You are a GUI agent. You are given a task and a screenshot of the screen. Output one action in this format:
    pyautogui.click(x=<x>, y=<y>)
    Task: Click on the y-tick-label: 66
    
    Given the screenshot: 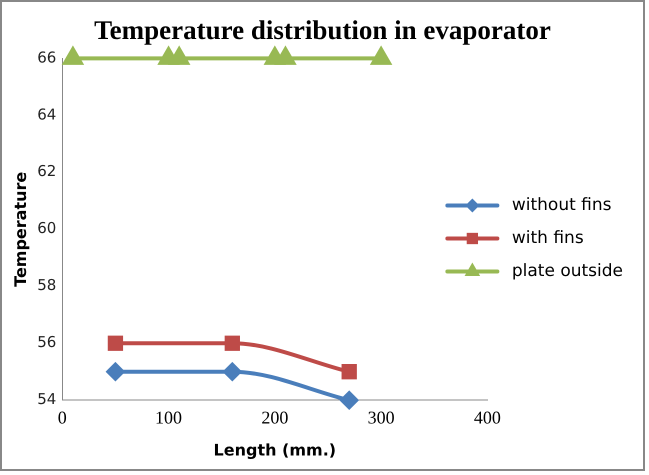 What is the action you would take?
    pyautogui.click(x=46, y=57)
    